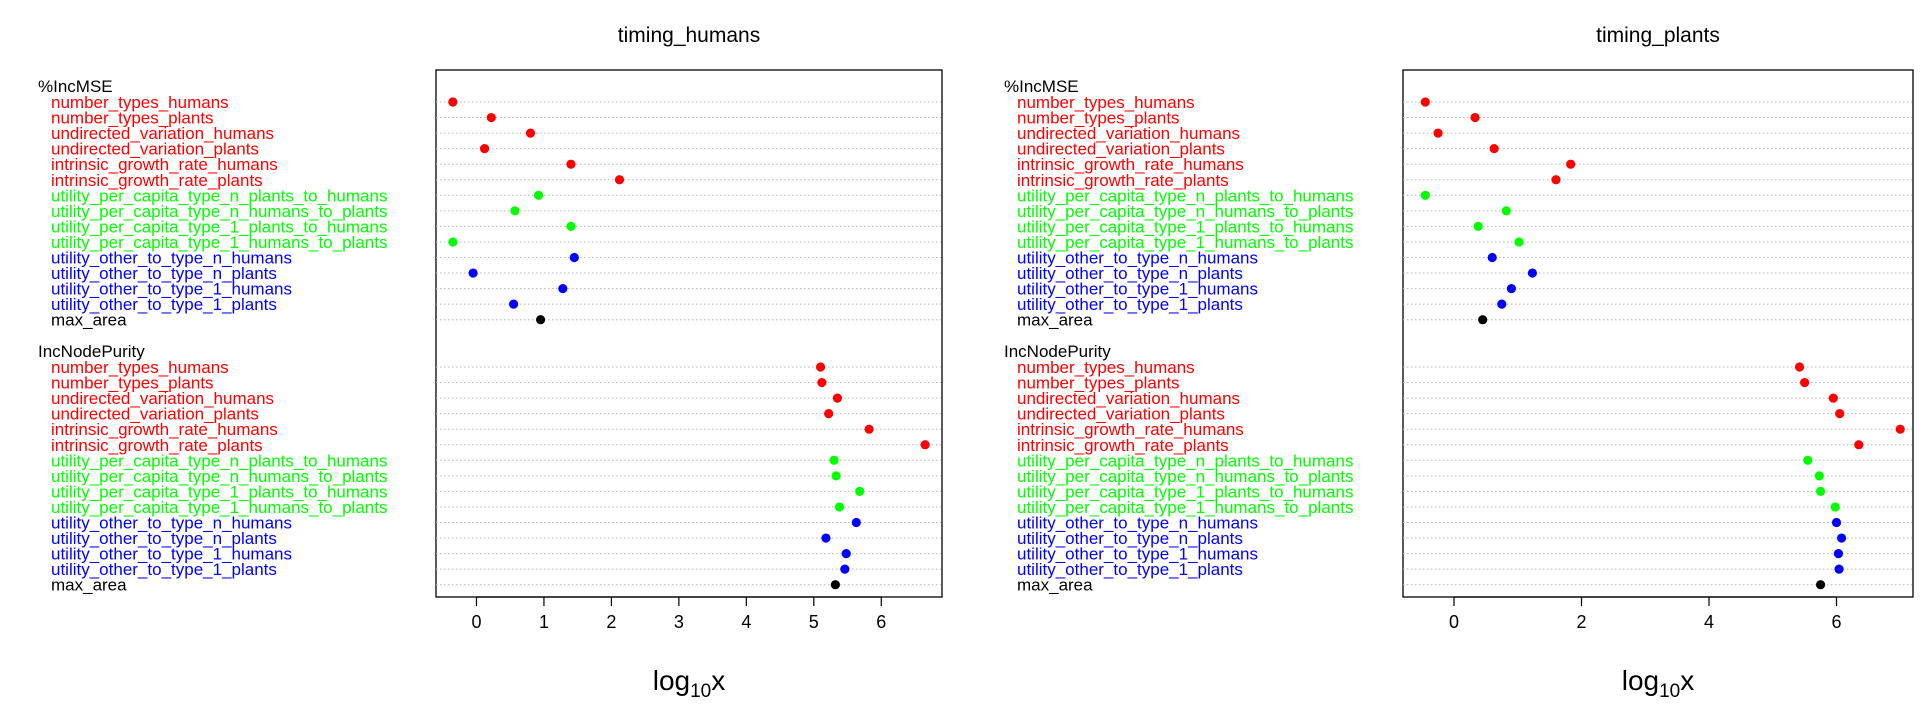  I want to click on x-tick-label: 2, so click(611, 622).